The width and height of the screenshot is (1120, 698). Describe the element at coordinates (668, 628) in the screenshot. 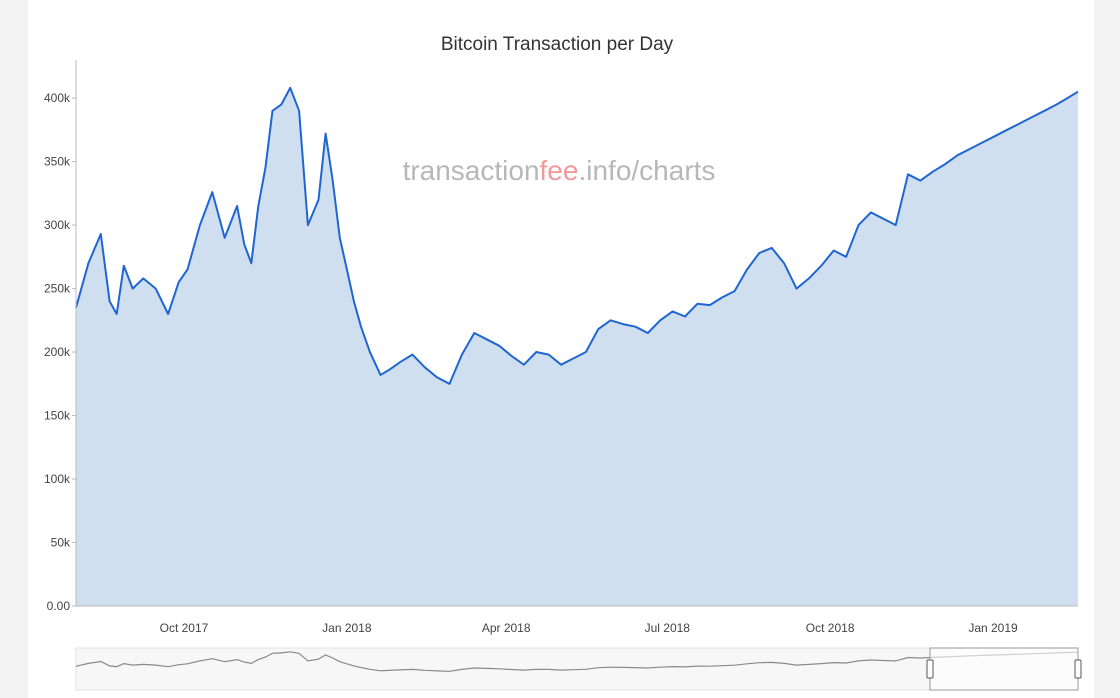

I see `x-tick-label: Jul 2018` at that location.